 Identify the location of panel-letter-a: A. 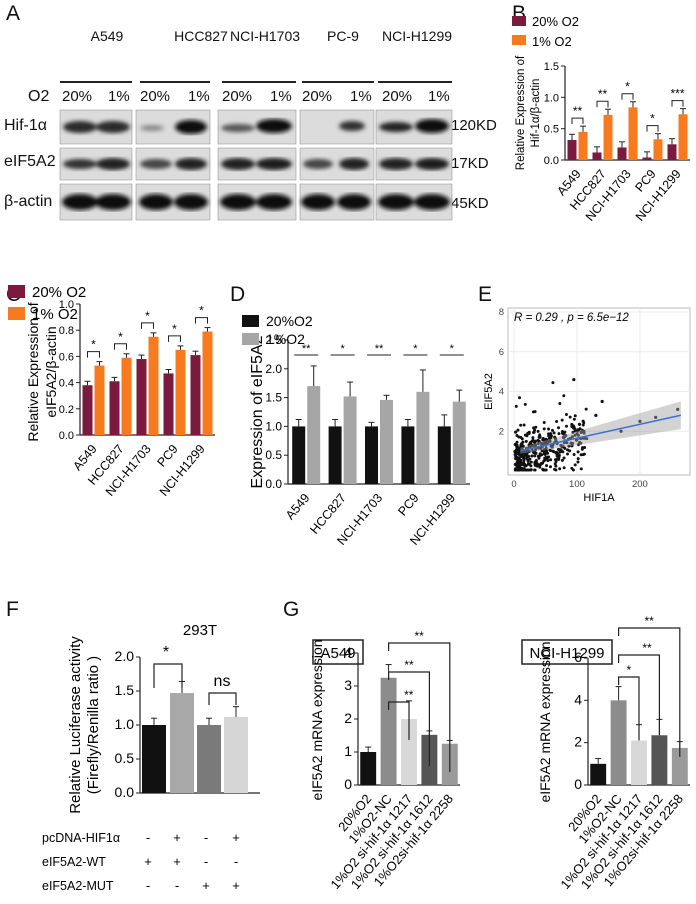
(13, 13).